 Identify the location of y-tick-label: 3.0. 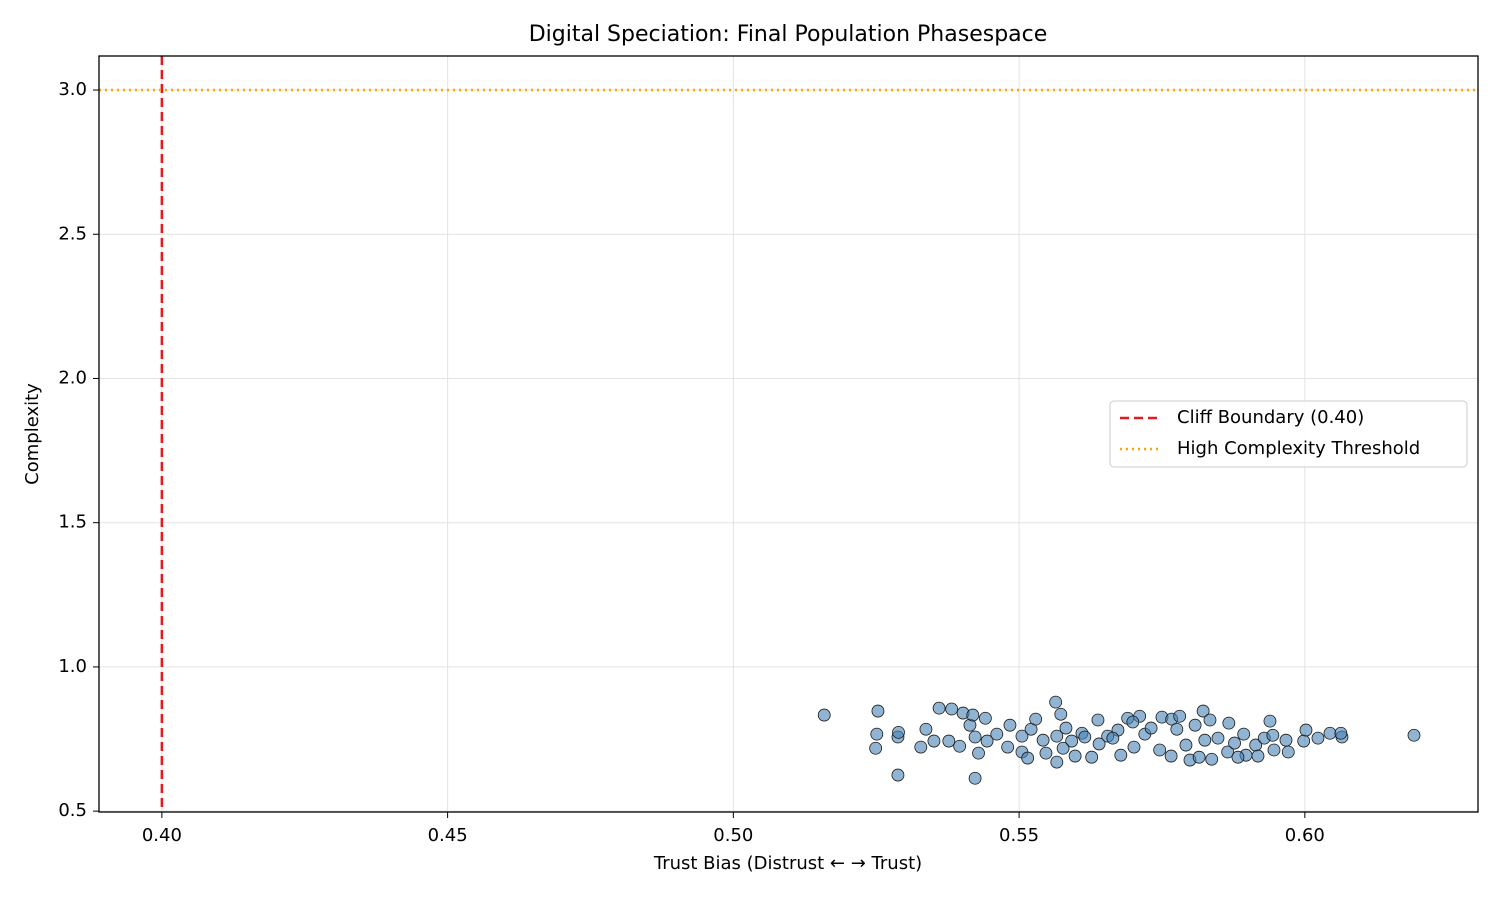
(72, 89).